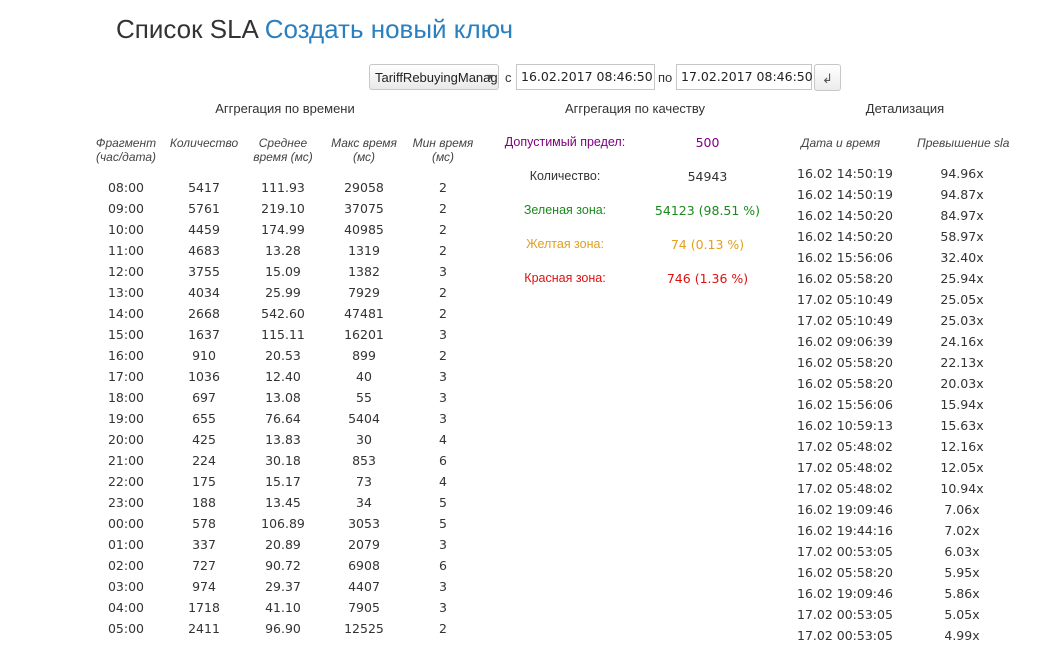  I want to click on list-item: 16.02 19:09:46 7.06x, so click(917, 512).